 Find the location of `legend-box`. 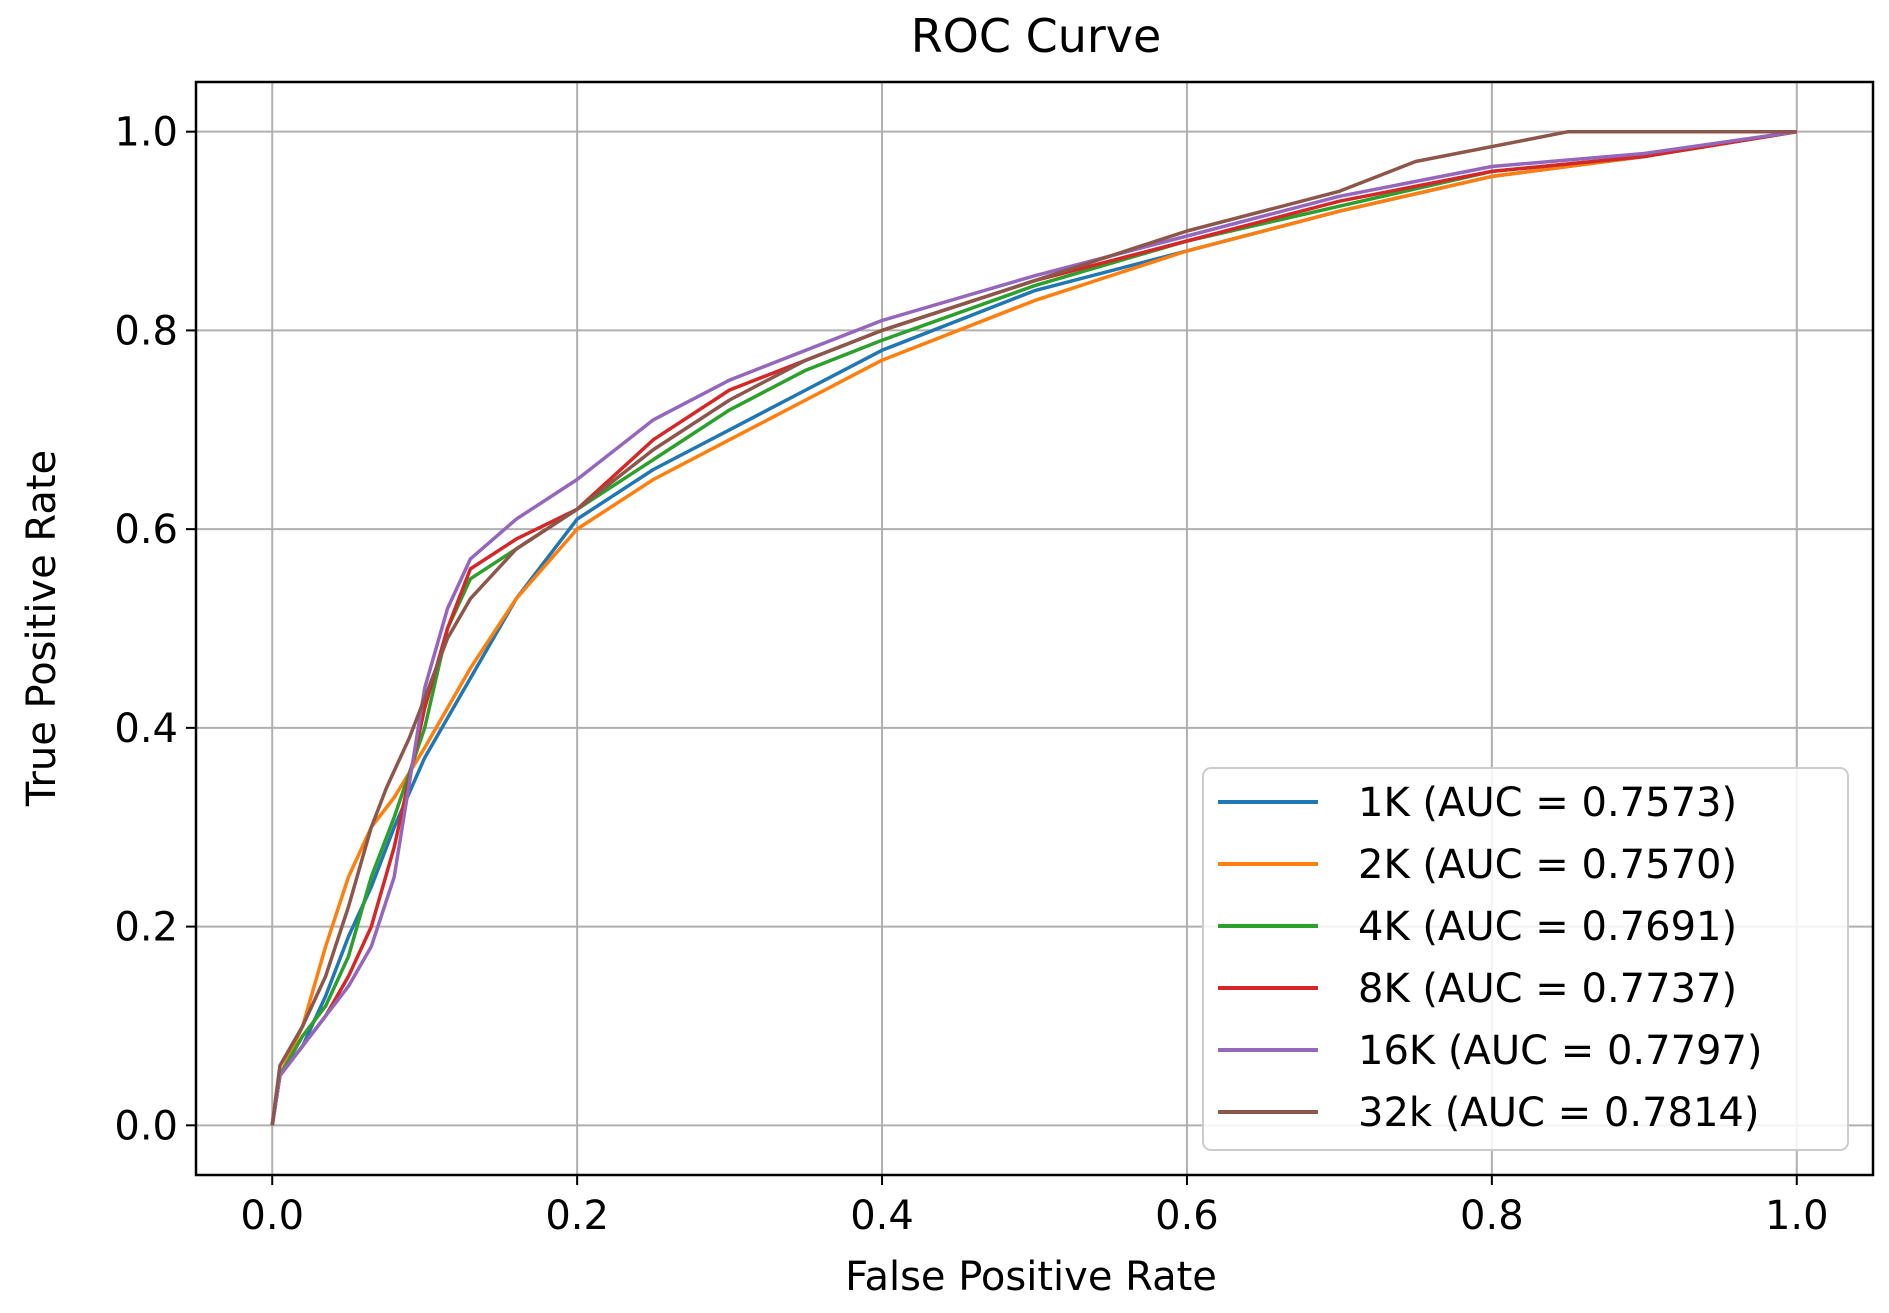

legend-box is located at coordinates (1525, 959).